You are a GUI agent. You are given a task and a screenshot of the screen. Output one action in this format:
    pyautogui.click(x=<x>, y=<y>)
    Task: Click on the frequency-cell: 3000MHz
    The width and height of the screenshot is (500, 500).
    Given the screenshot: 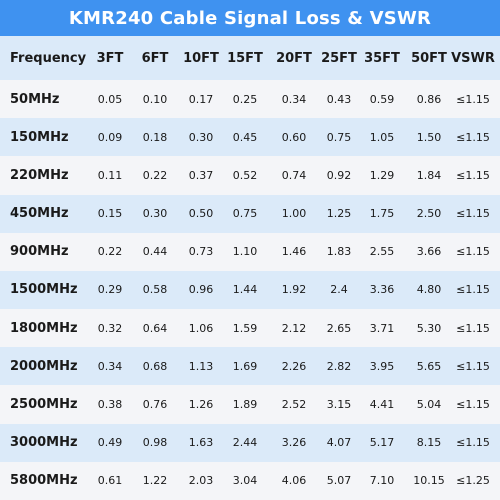 What is the action you would take?
    pyautogui.click(x=44, y=443)
    